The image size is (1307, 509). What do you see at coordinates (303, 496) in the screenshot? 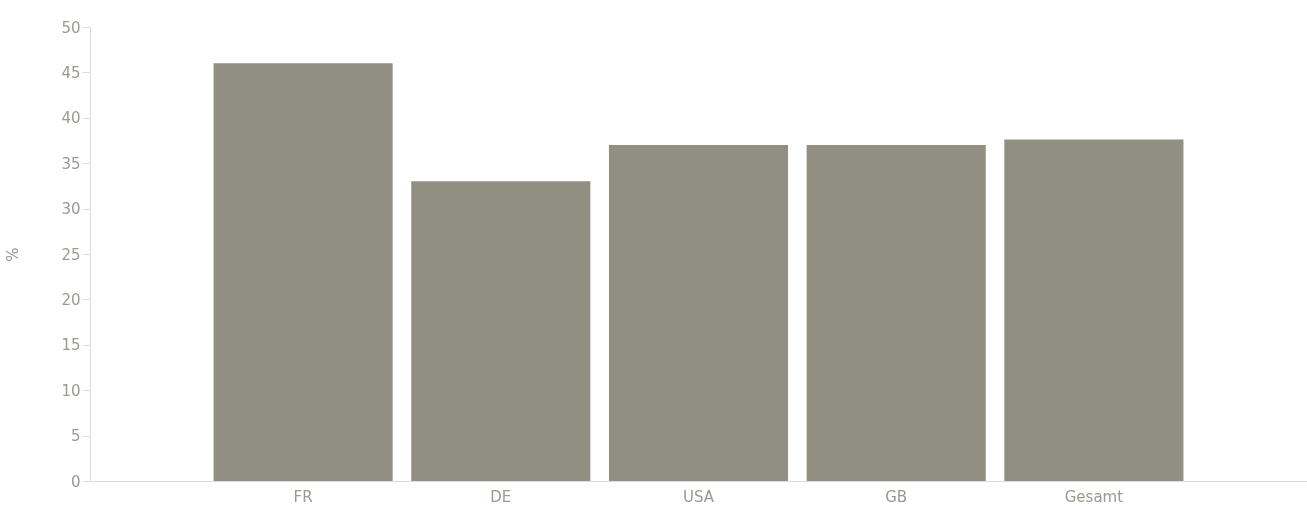
I see `x-tick-label: FR` at bounding box center [303, 496].